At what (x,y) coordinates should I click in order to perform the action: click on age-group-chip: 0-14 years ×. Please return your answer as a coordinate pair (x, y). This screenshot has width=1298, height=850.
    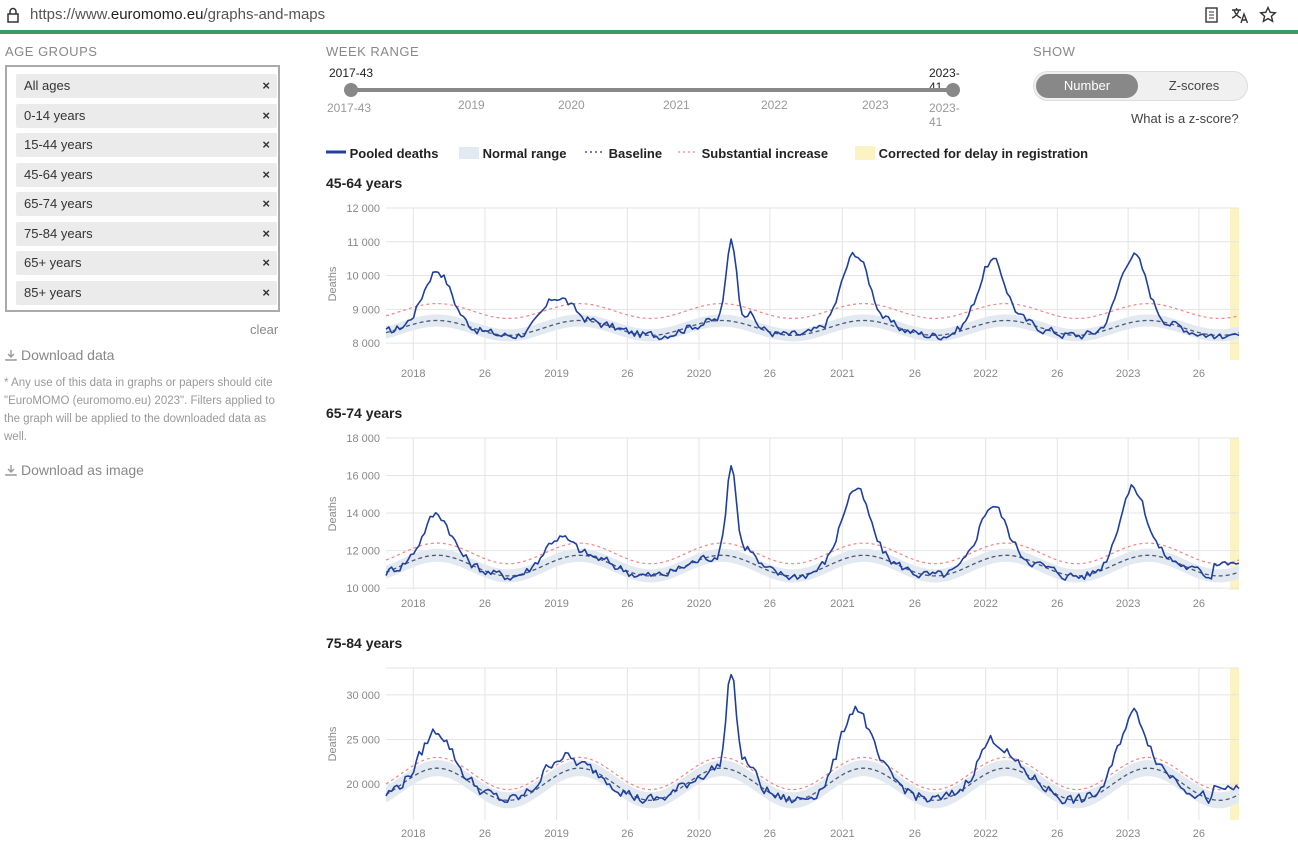
    Looking at the image, I should click on (146, 116).